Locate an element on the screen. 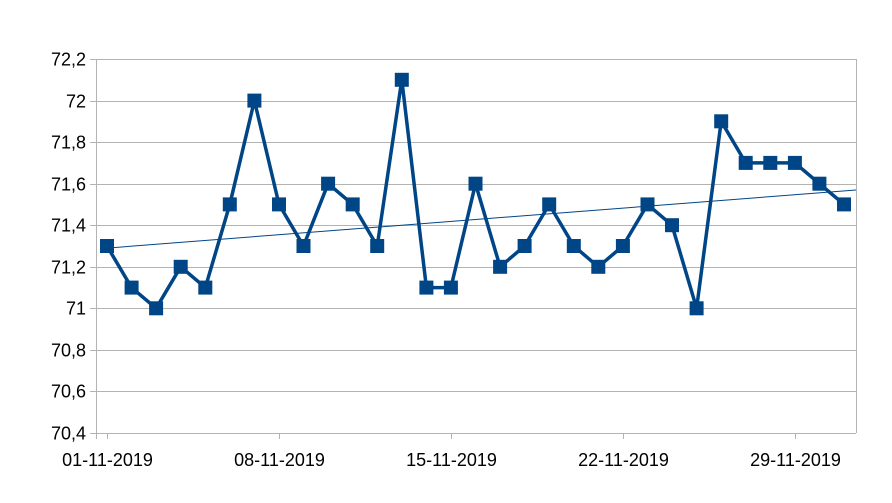  y-tick-label: 71,6 is located at coordinates (68, 185).